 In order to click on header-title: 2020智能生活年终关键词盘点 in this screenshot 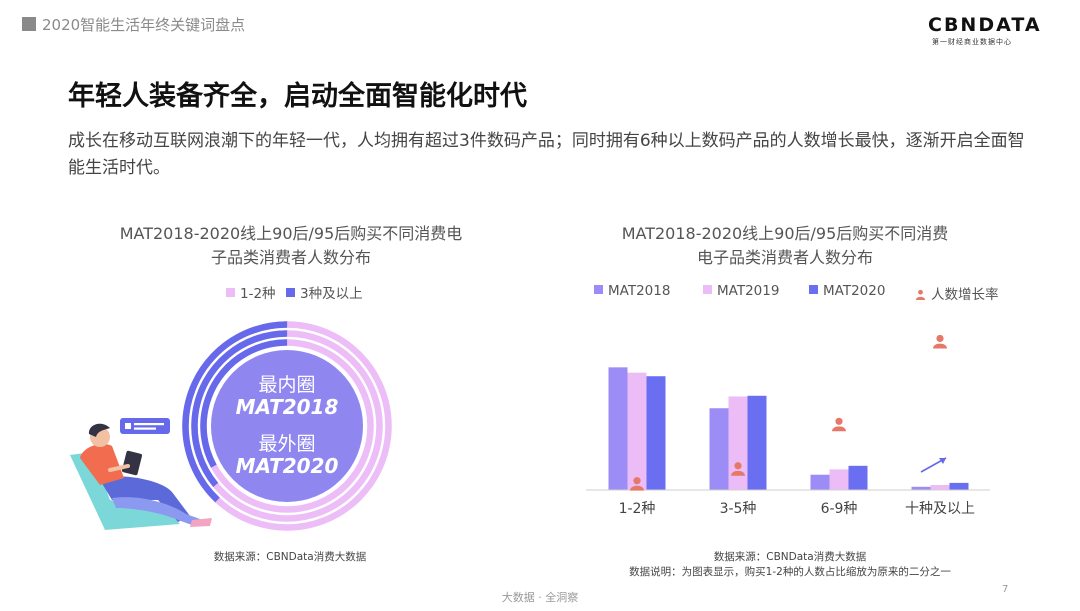, I will do `click(144, 25)`.